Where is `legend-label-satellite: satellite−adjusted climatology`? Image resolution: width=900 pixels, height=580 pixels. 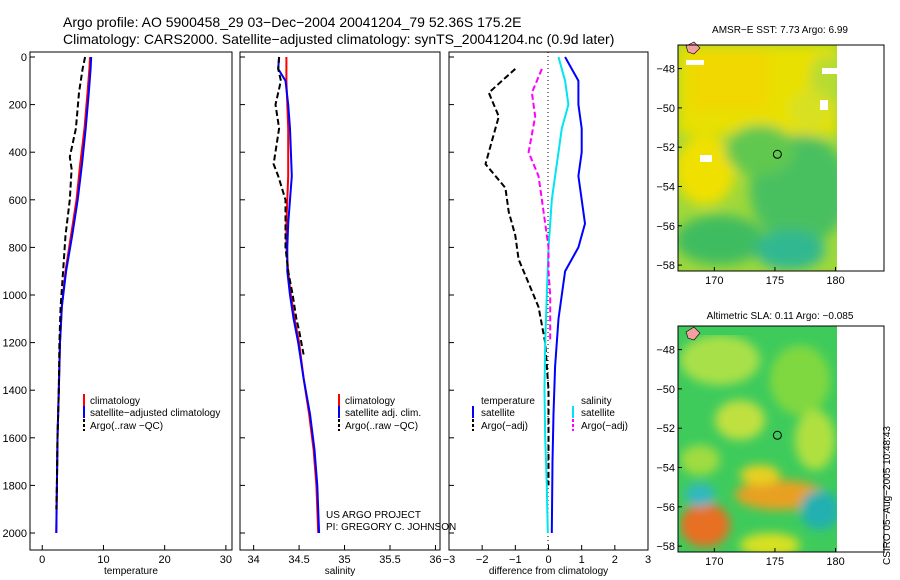 legend-label-satellite: satellite−adjusted climatology is located at coordinates (155, 413).